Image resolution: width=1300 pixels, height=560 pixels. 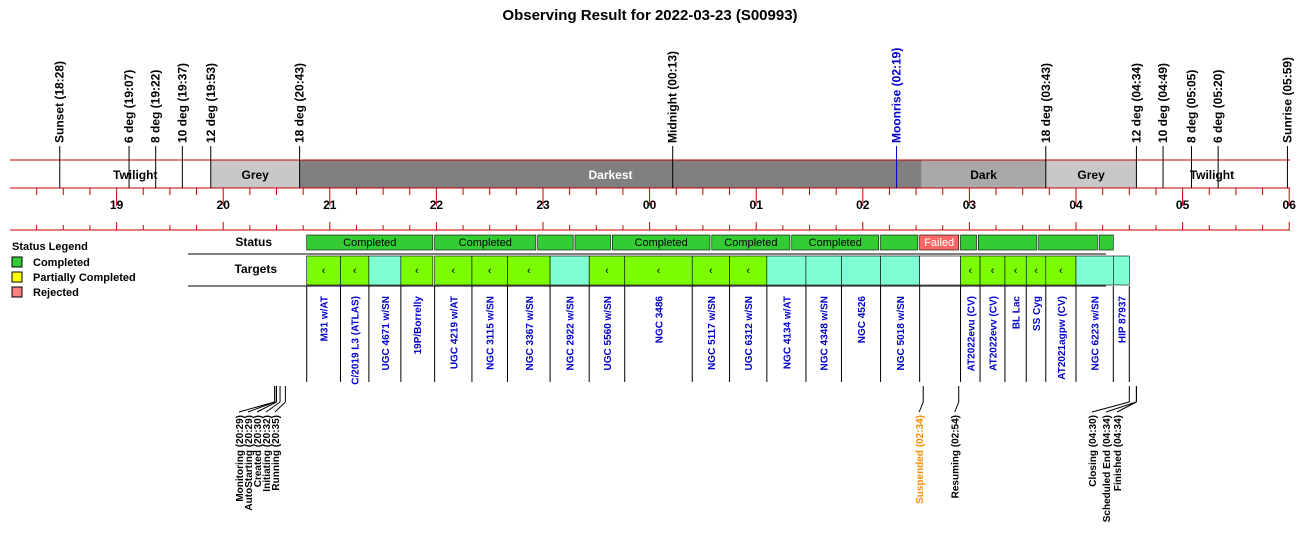 What do you see at coordinates (129, 106) in the screenshot?
I see `sky-event-label: 6 deg (19:07)` at bounding box center [129, 106].